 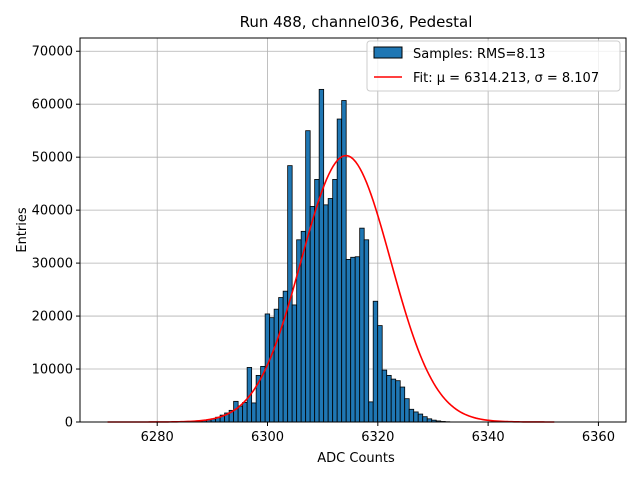 I want to click on x-axis-ticks: 6280 6300 6320 6340 6360, so click(x=378, y=433).